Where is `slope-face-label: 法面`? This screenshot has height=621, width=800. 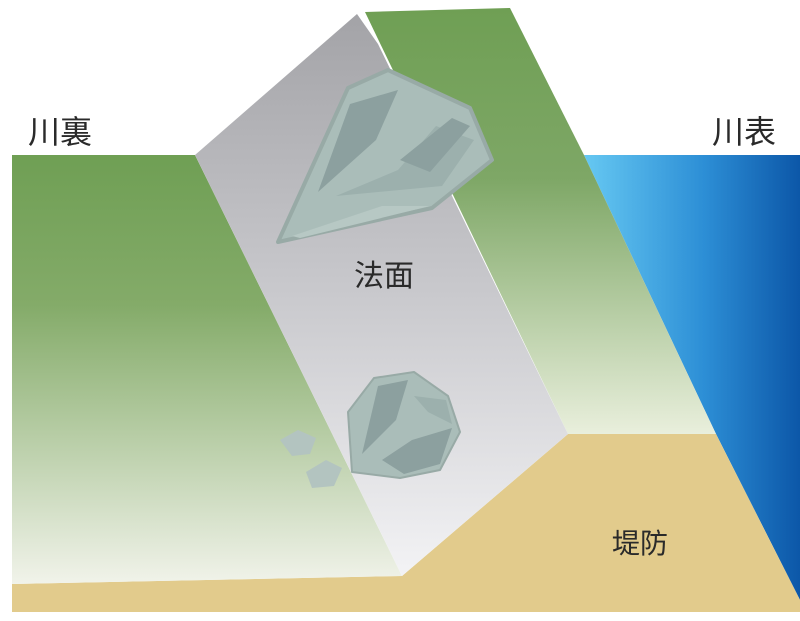
slope-face-label: 法面 is located at coordinates (384, 276).